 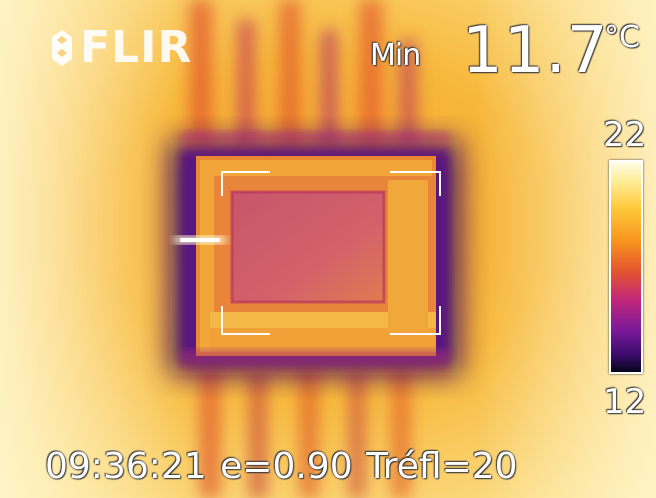 I want to click on timestamp: 09:36:21, so click(x=126, y=466).